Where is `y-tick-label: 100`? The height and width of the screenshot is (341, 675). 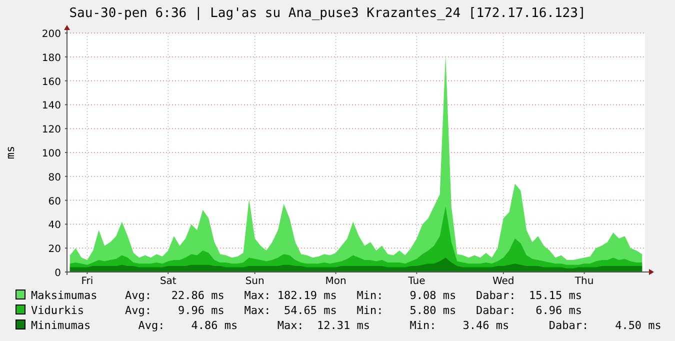
y-tick-label: 100 is located at coordinates (51, 154).